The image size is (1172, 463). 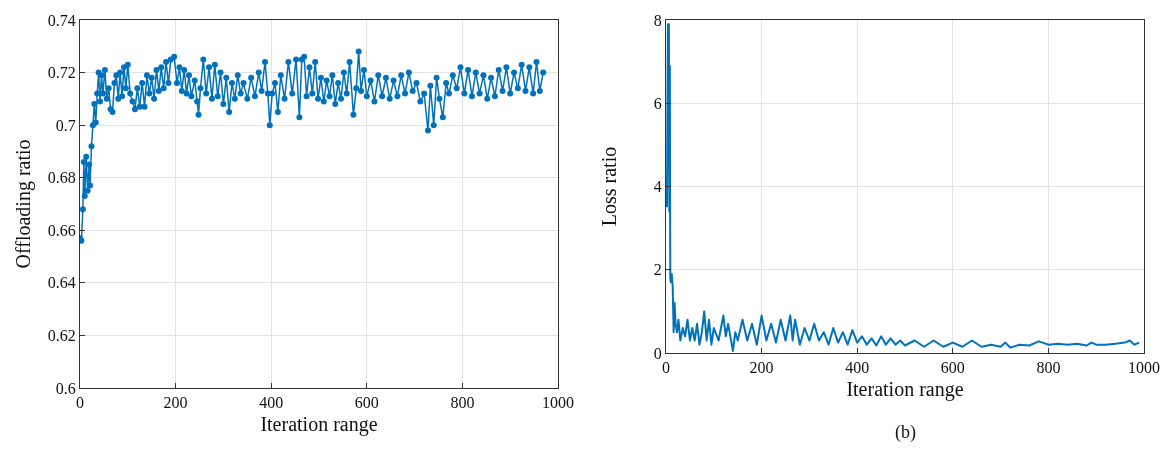 What do you see at coordinates (61, 20) in the screenshot?
I see `y-tick-label: 0.74` at bounding box center [61, 20].